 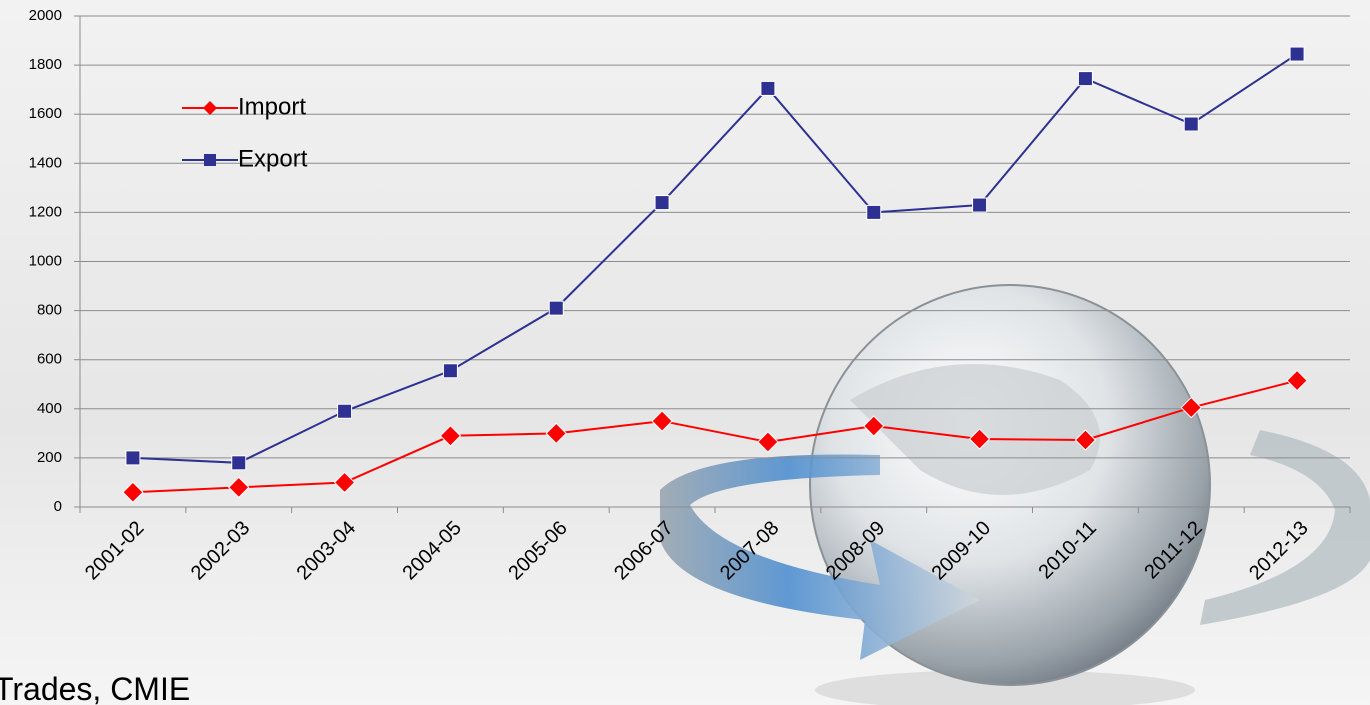 What do you see at coordinates (272, 106) in the screenshot?
I see `legend-label: Import` at bounding box center [272, 106].